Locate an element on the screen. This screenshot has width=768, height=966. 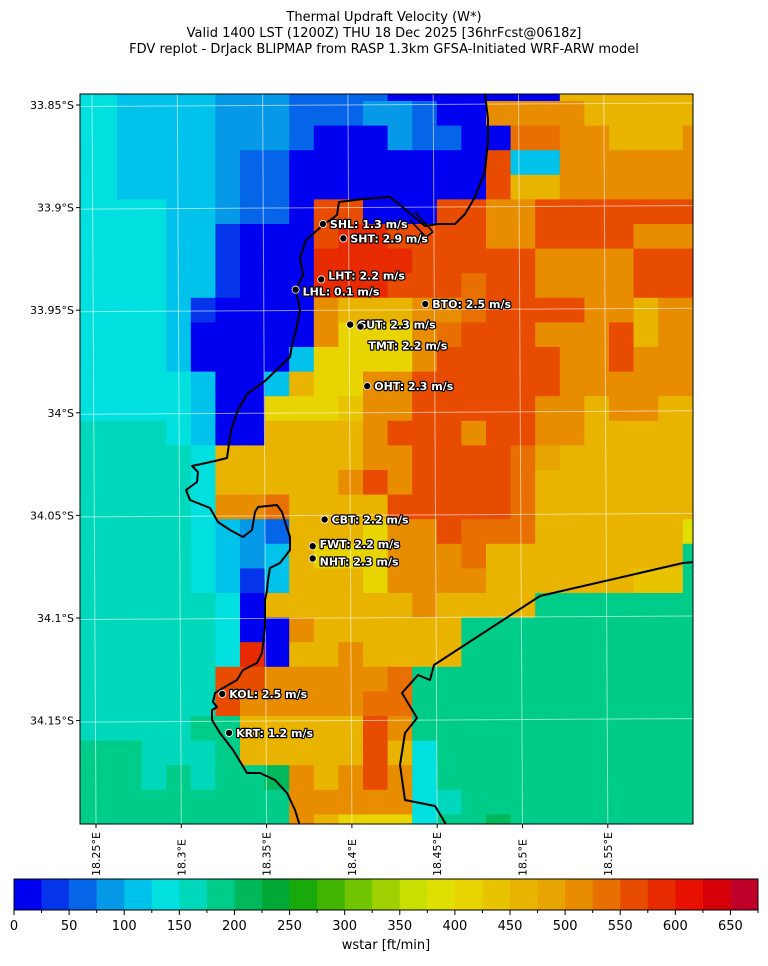
station-shl: SHL: 1.3 m/s is located at coordinates (363, 224).